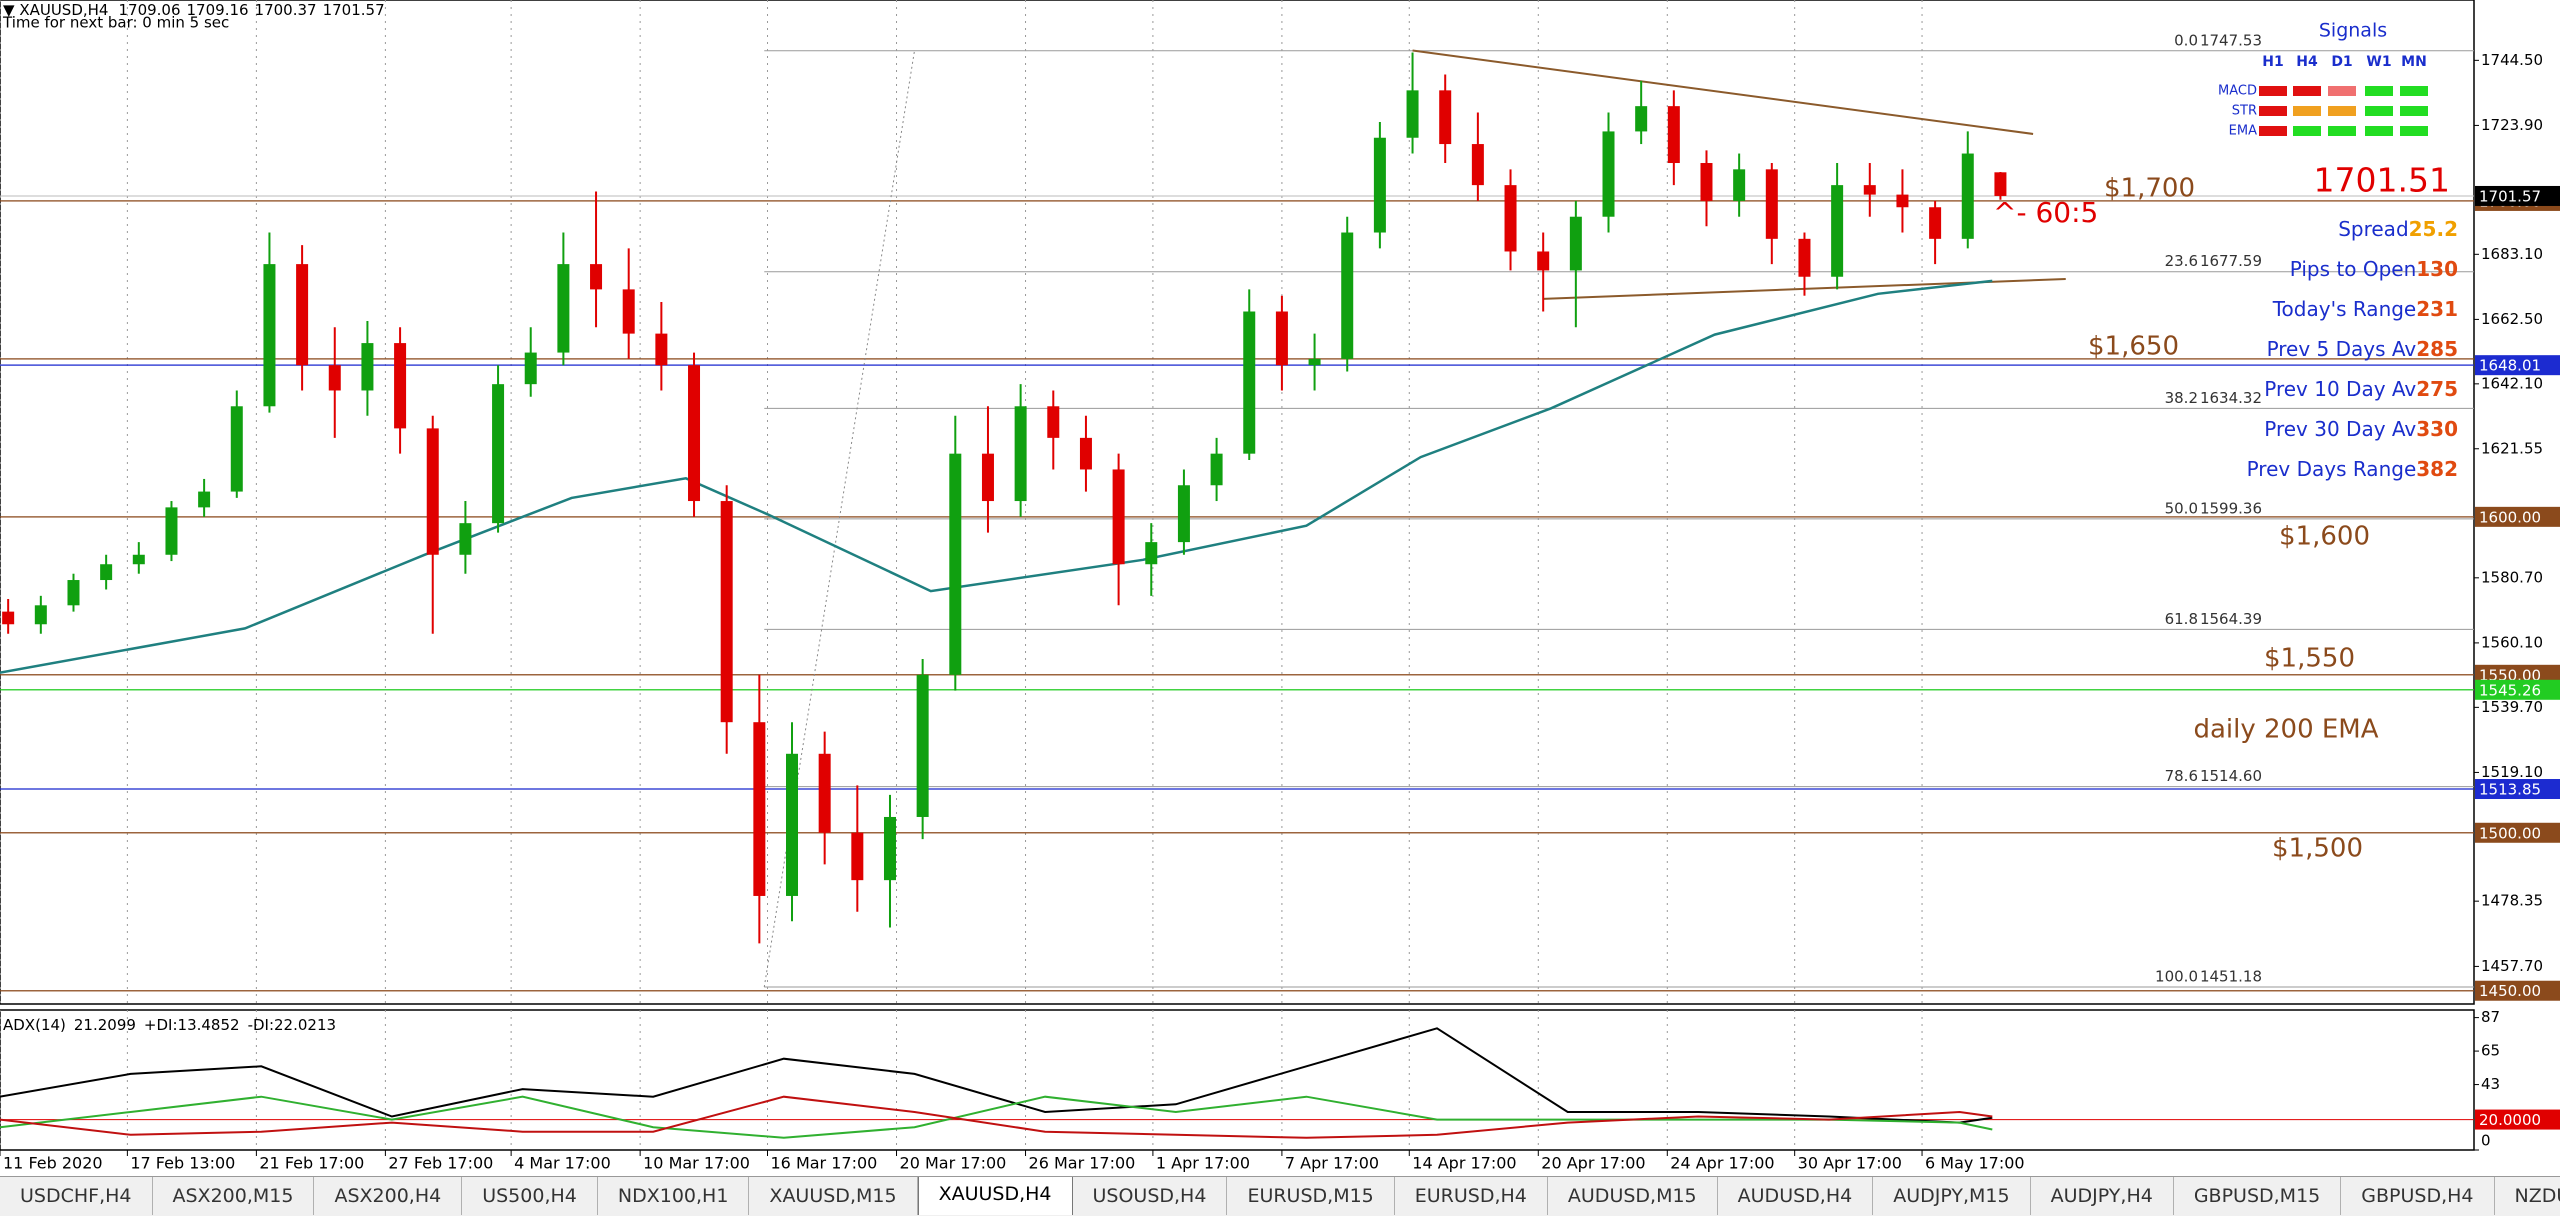  What do you see at coordinates (1952, 1196) in the screenshot?
I see `symbol-tab: AUDJPY,M15` at bounding box center [1952, 1196].